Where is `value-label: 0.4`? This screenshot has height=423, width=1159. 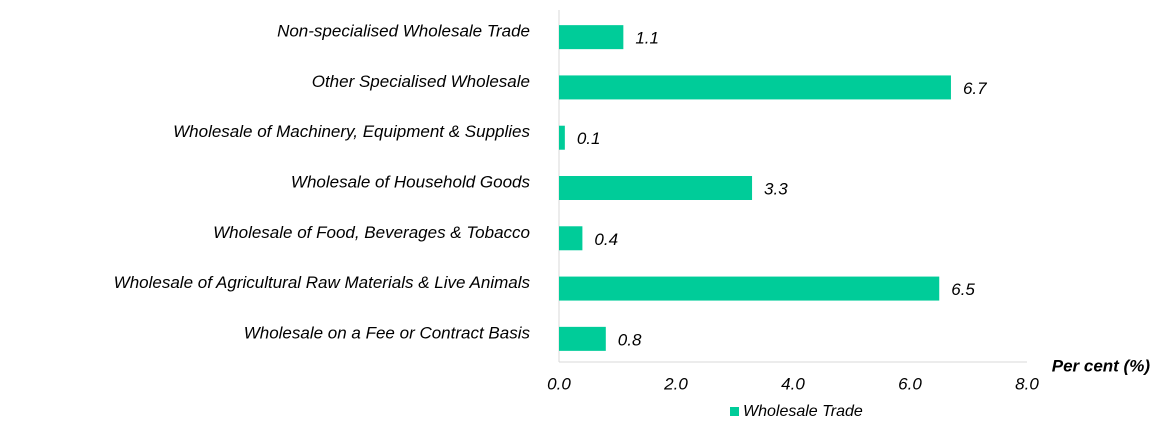 value-label: 0.4 is located at coordinates (606, 239).